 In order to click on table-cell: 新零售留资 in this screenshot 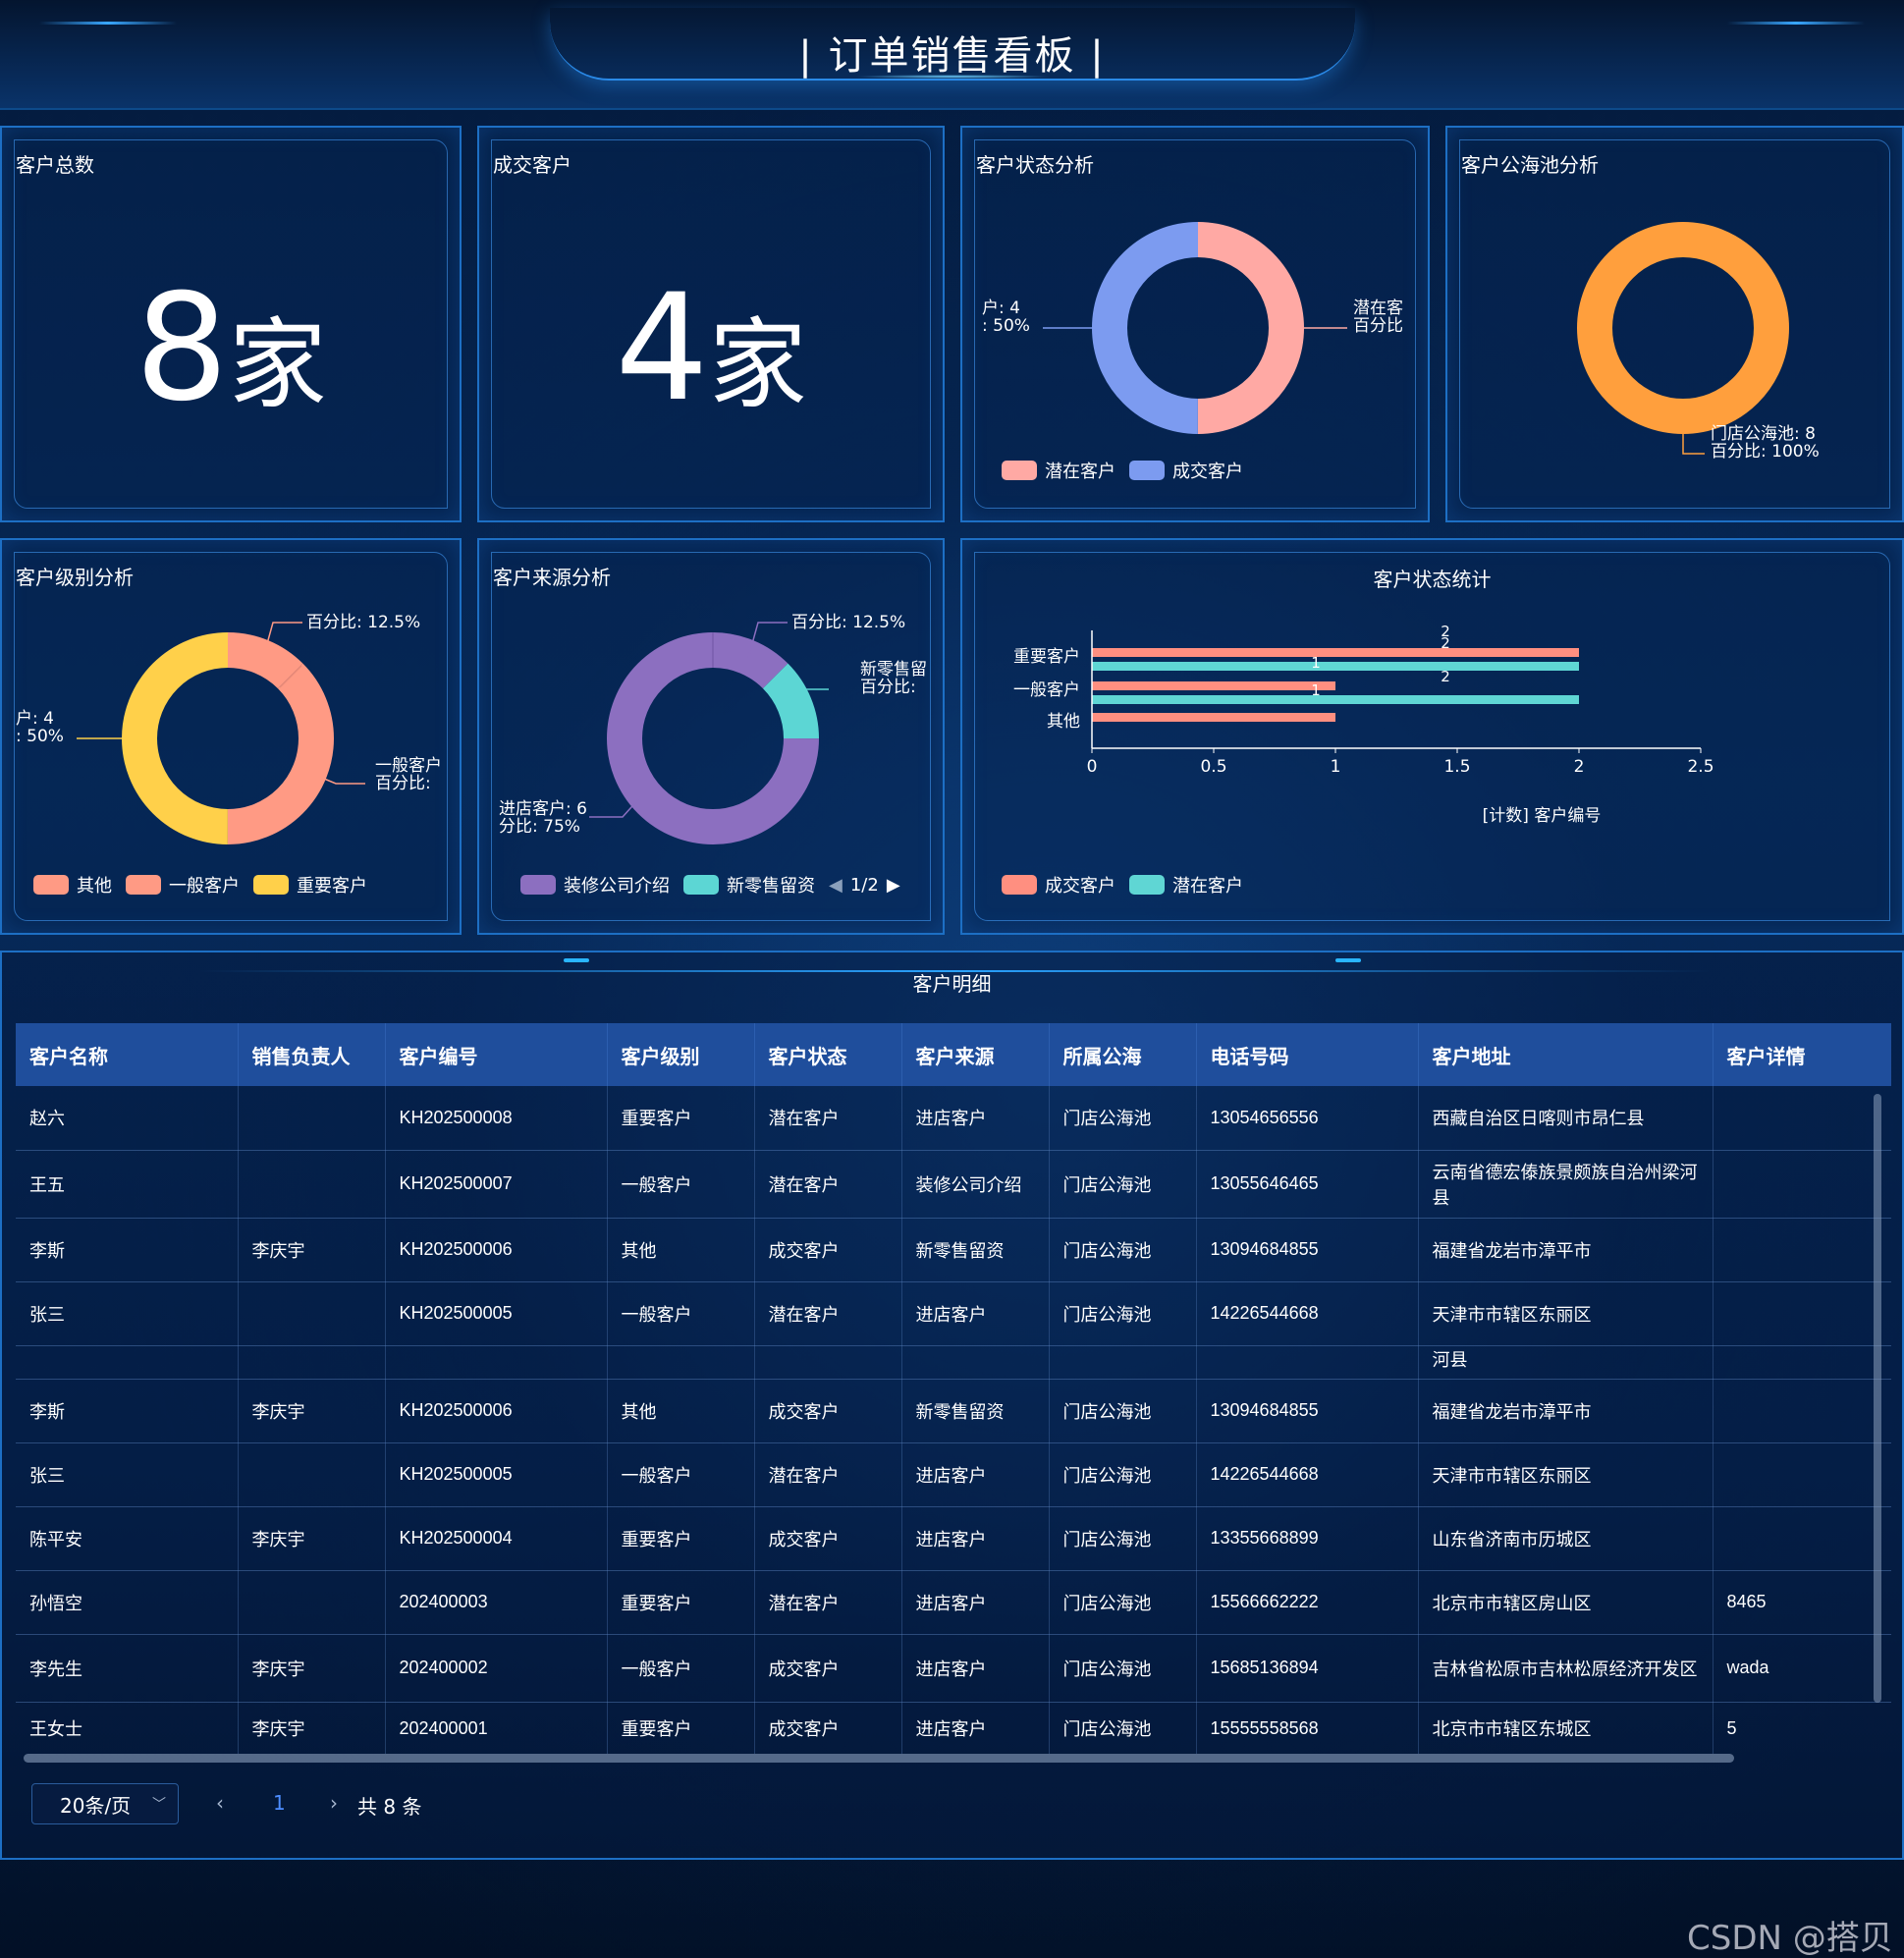, I will do `click(975, 1411)`.